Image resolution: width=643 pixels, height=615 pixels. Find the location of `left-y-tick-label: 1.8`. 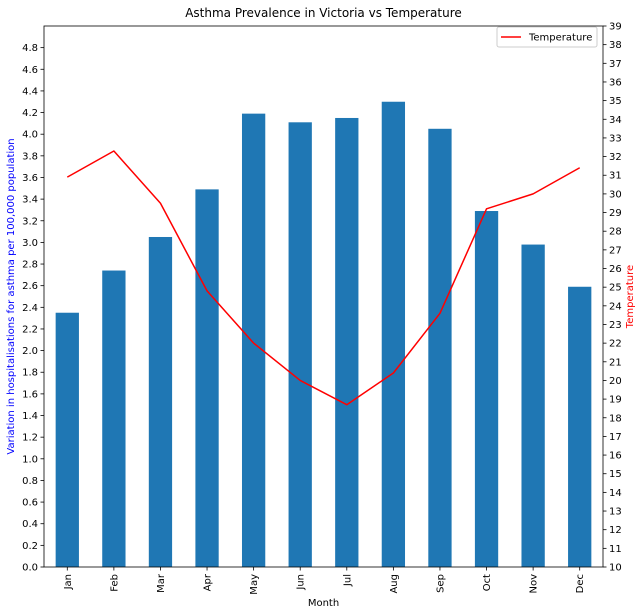

left-y-tick-label: 1.8 is located at coordinates (30, 373).